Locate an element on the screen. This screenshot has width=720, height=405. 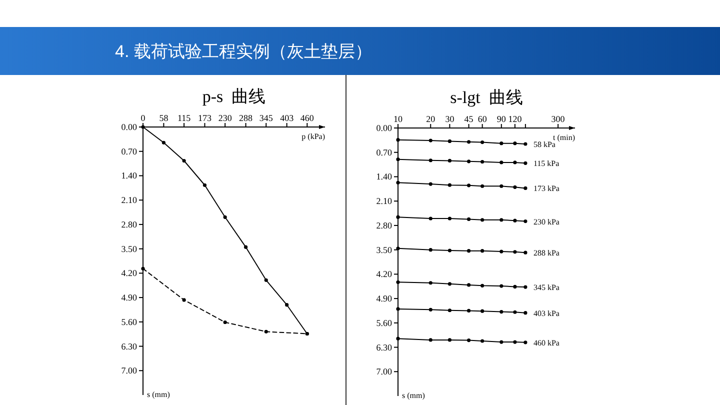
series-label: 173 kPa is located at coordinates (546, 189).